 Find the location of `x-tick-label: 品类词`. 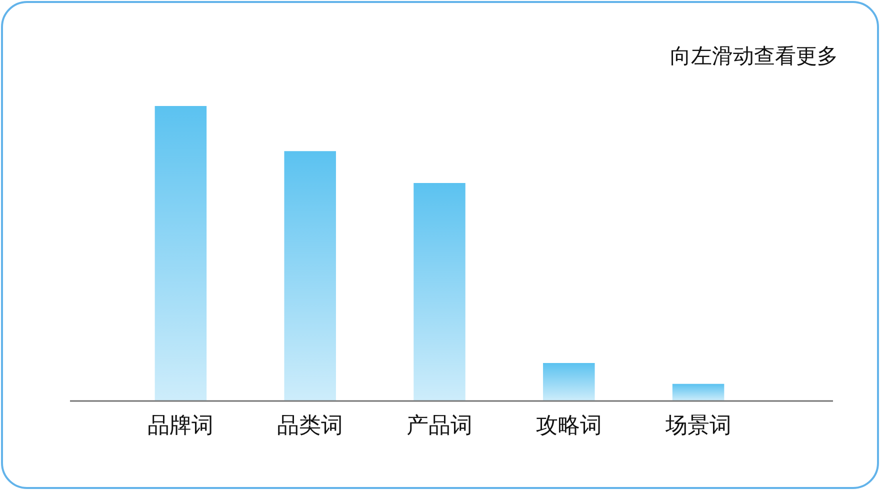

x-tick-label: 品类词 is located at coordinates (310, 426).